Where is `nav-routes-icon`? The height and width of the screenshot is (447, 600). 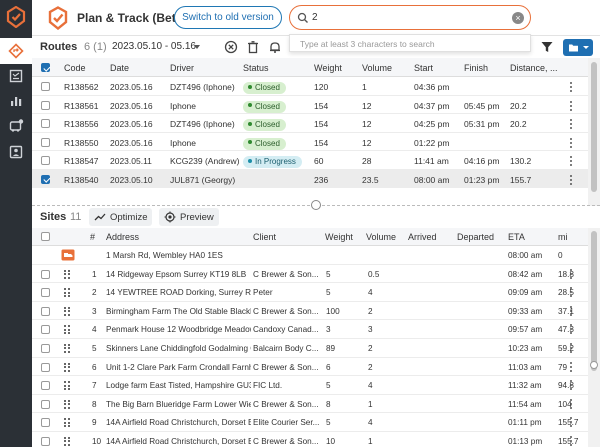
nav-routes-icon is located at coordinates (16, 51).